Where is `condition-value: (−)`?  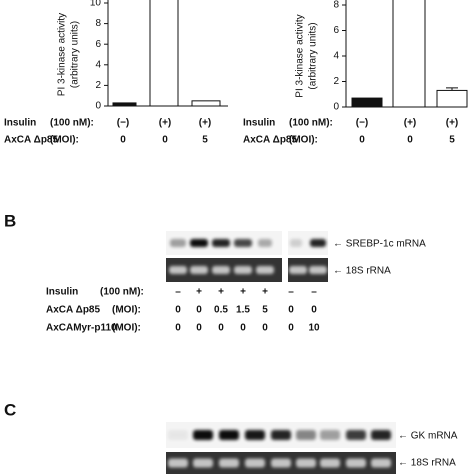
condition-value: (−) is located at coordinates (123, 123).